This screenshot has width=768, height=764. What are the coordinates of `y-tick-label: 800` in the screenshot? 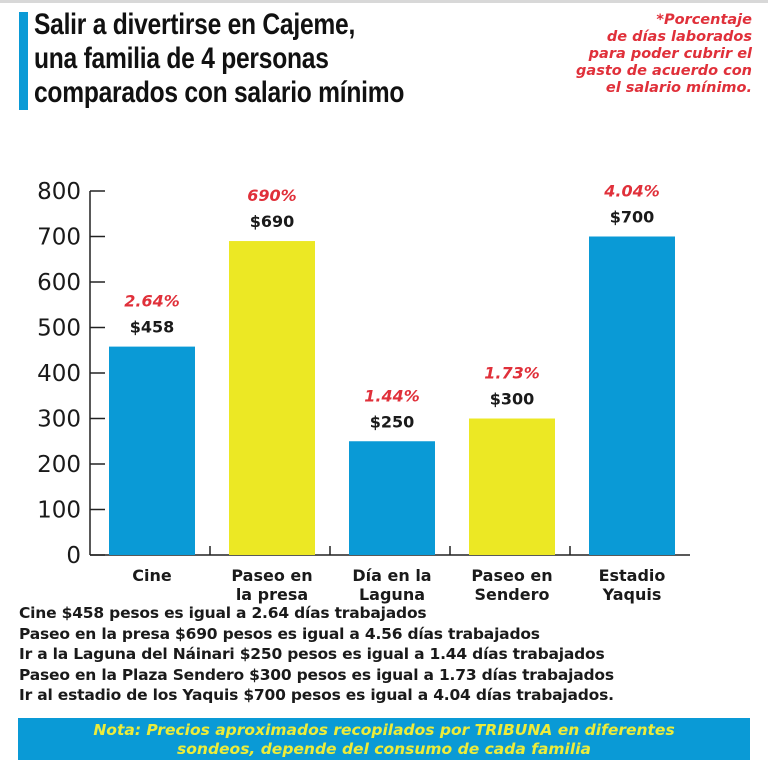 It's located at (59, 192).